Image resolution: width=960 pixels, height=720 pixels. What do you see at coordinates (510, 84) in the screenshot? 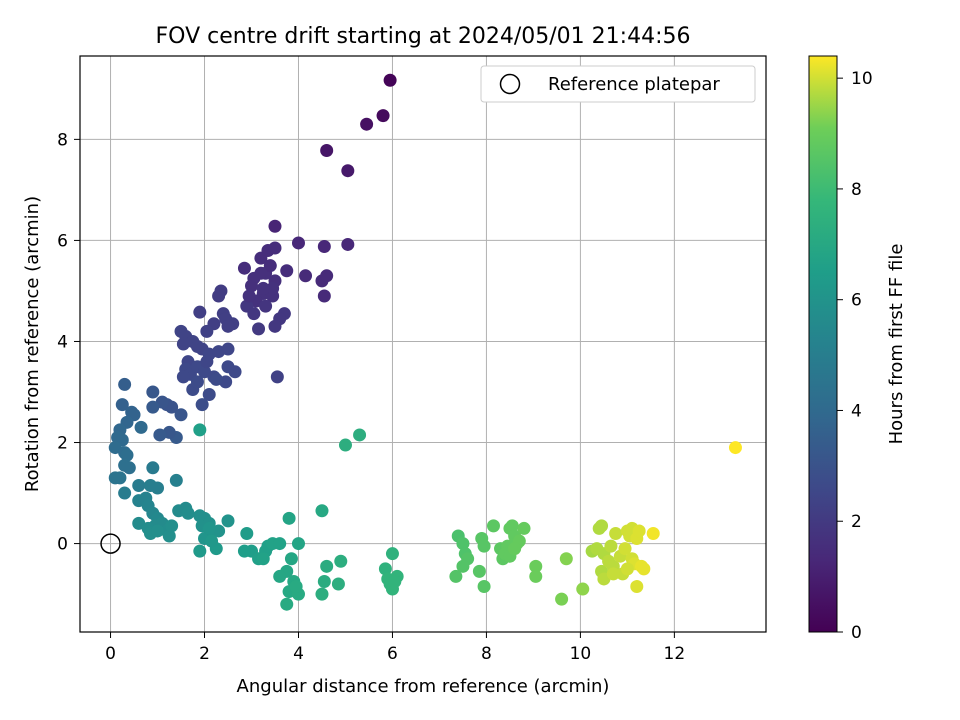
I see `reference-marker-icon` at bounding box center [510, 84].